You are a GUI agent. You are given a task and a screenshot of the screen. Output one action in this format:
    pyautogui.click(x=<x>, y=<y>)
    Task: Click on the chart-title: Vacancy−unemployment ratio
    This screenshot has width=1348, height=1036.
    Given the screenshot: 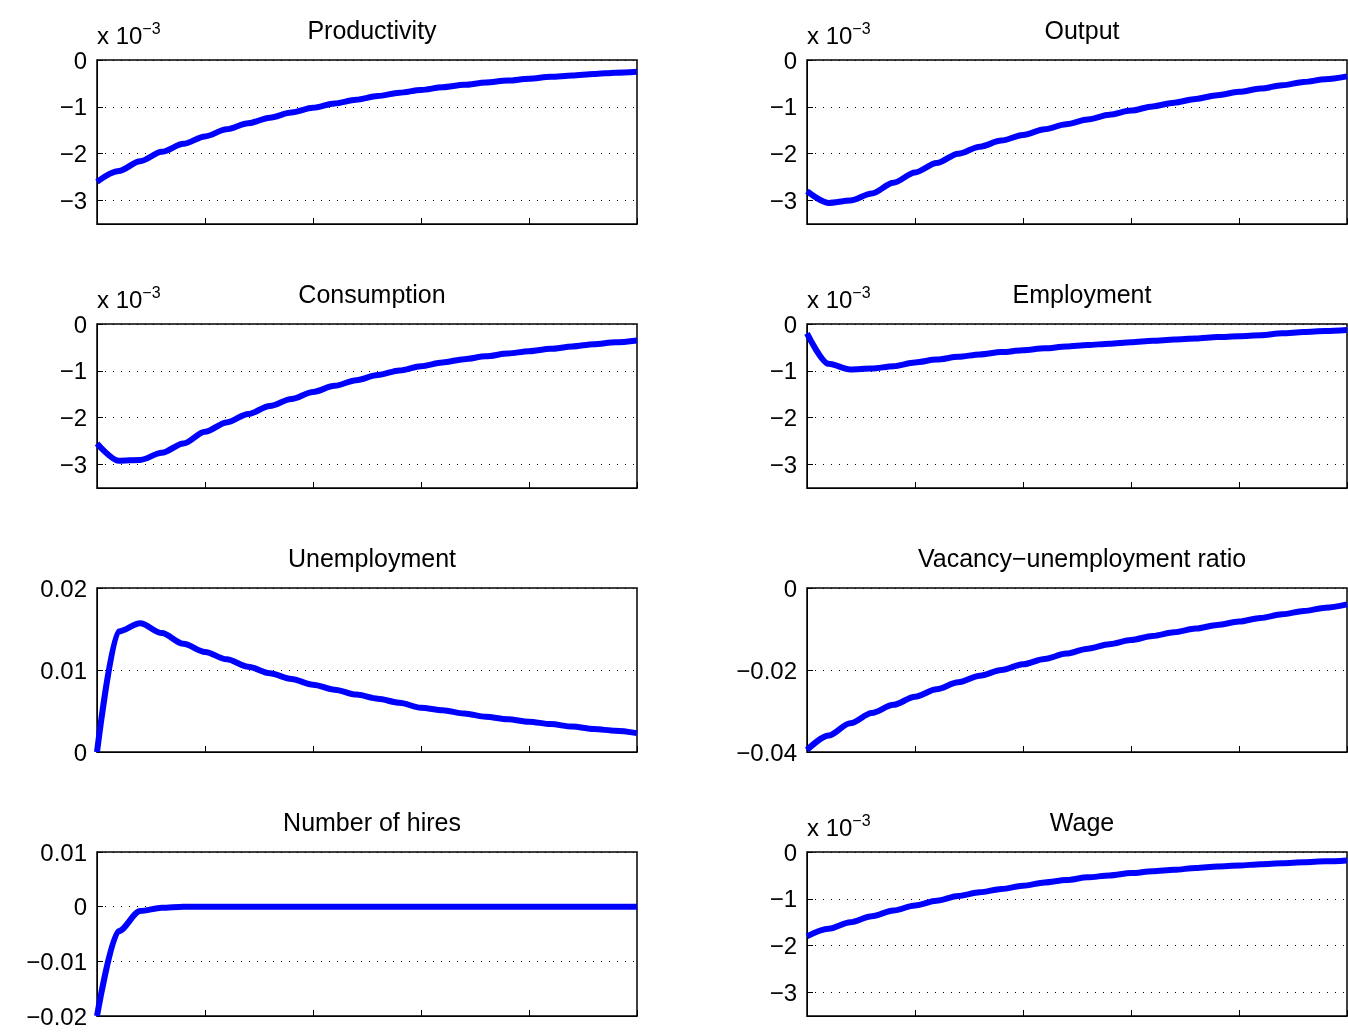 What is the action you would take?
    pyautogui.click(x=1082, y=557)
    